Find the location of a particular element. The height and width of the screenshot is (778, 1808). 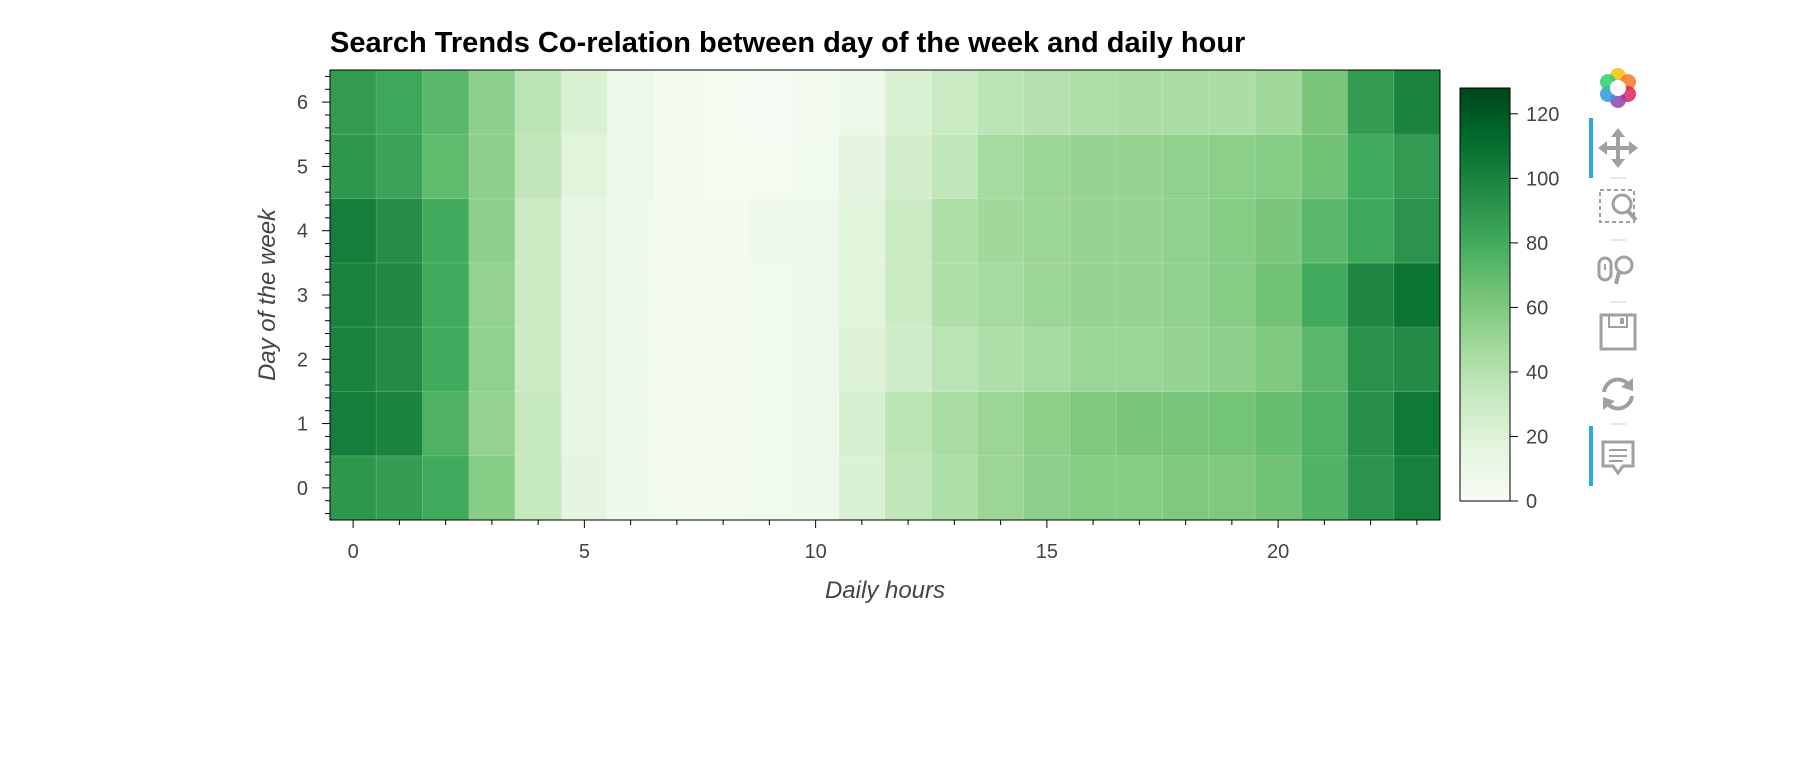

bokeh-logo-icon is located at coordinates (1618, 88).